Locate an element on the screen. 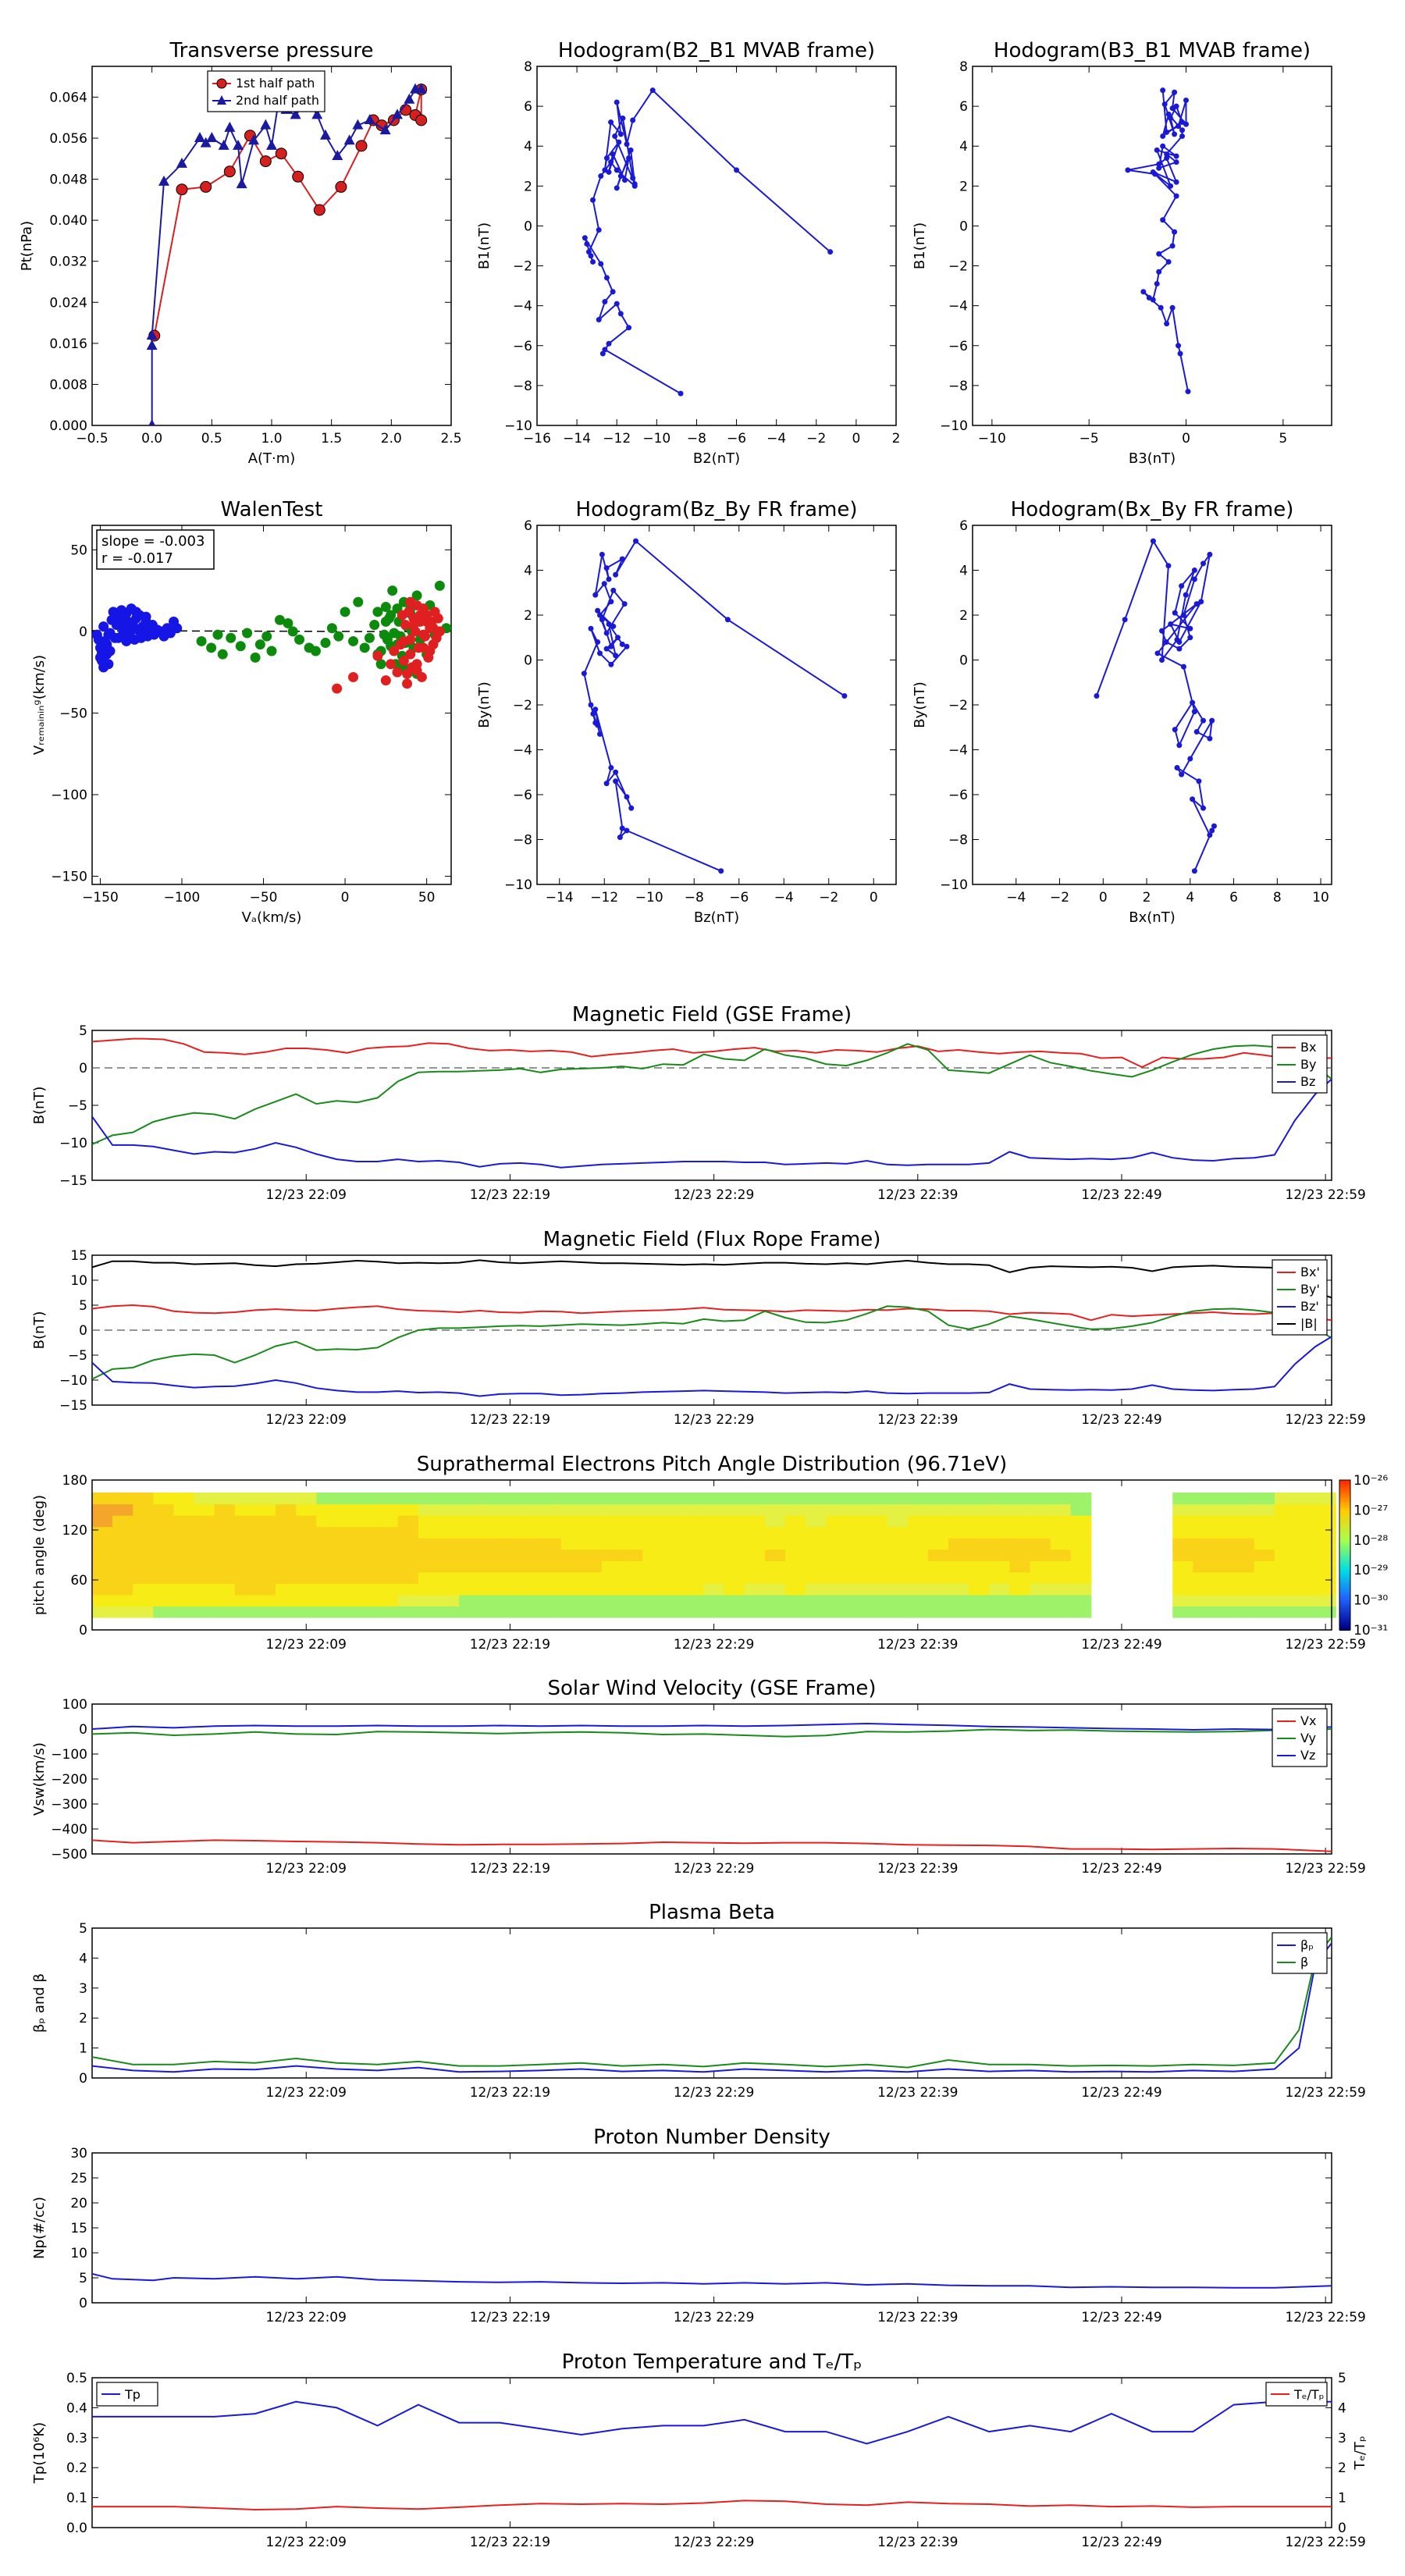 Image resolution: width=1405 pixels, height=2576 pixels. y-tick-label: 0.048 is located at coordinates (68, 180).